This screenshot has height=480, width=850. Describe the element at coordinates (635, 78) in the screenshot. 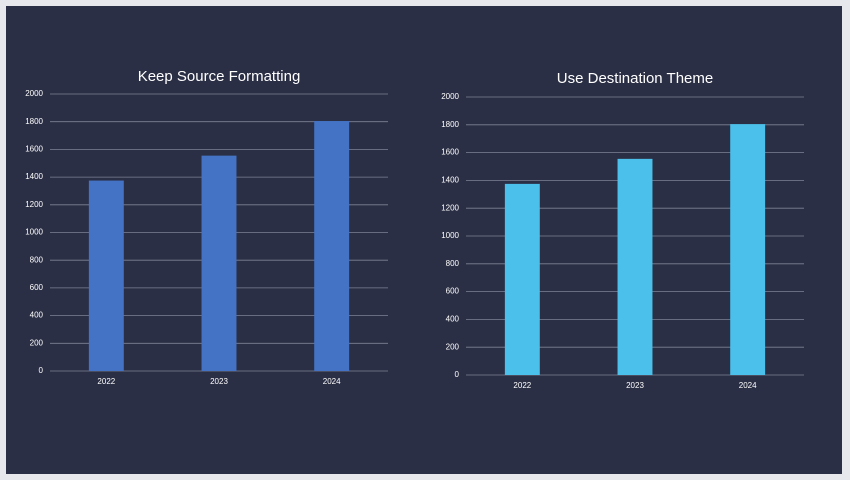

I see `chart-title: Use Destination Theme` at that location.